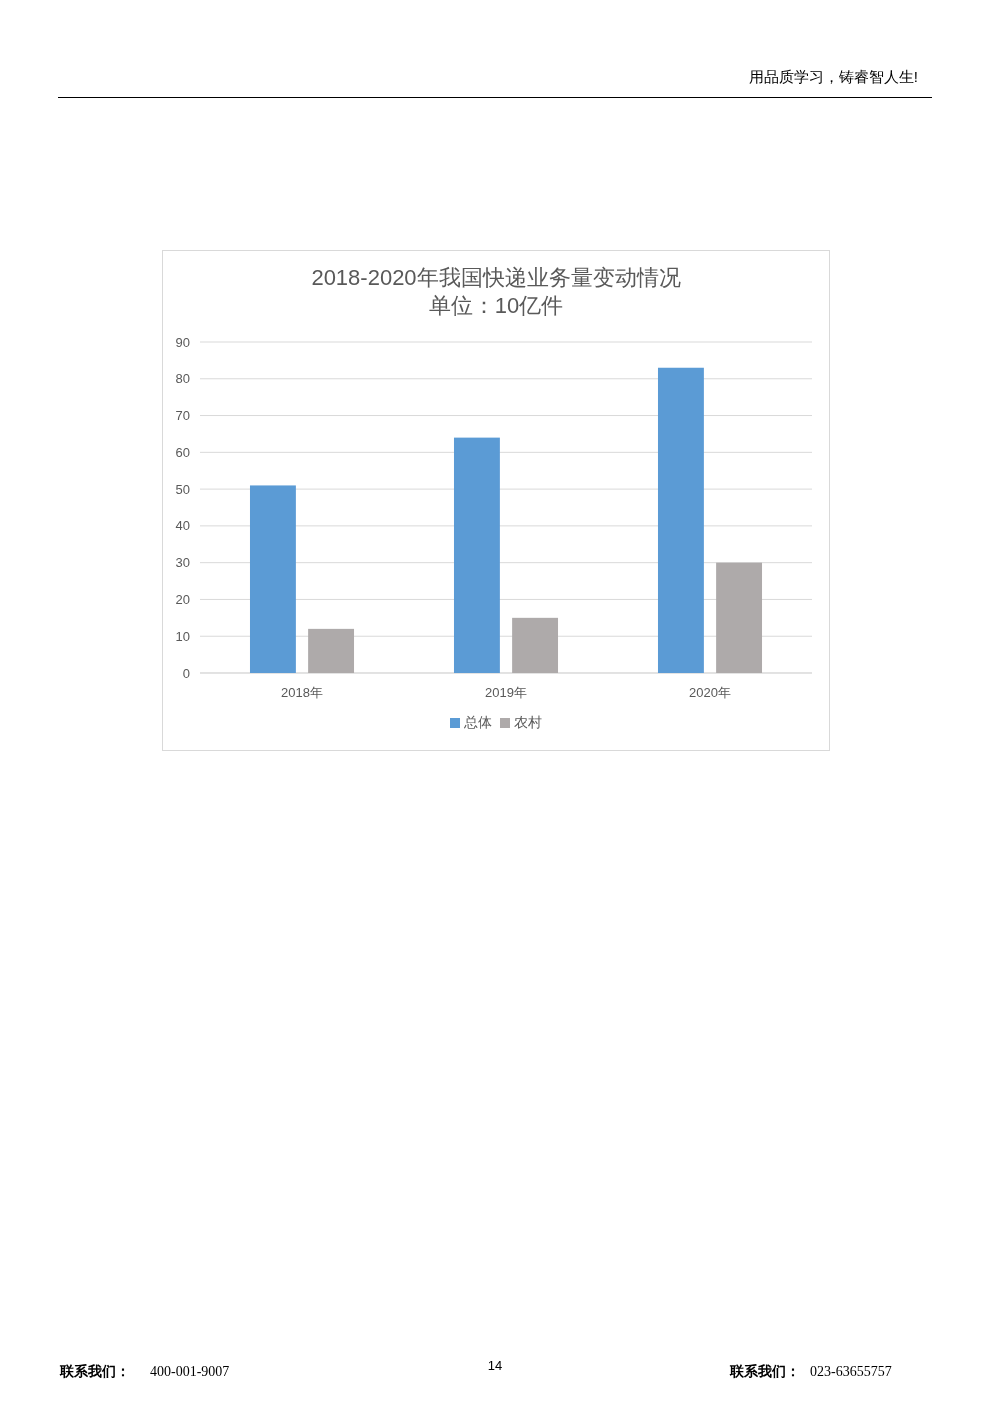 This screenshot has width=992, height=1403. I want to click on y-tick-label: 90, so click(182, 342).